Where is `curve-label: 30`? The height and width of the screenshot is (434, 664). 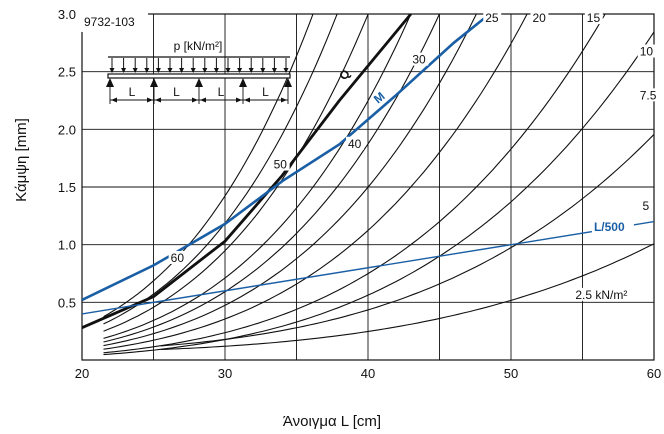
curve-label: 30 is located at coordinates (419, 60).